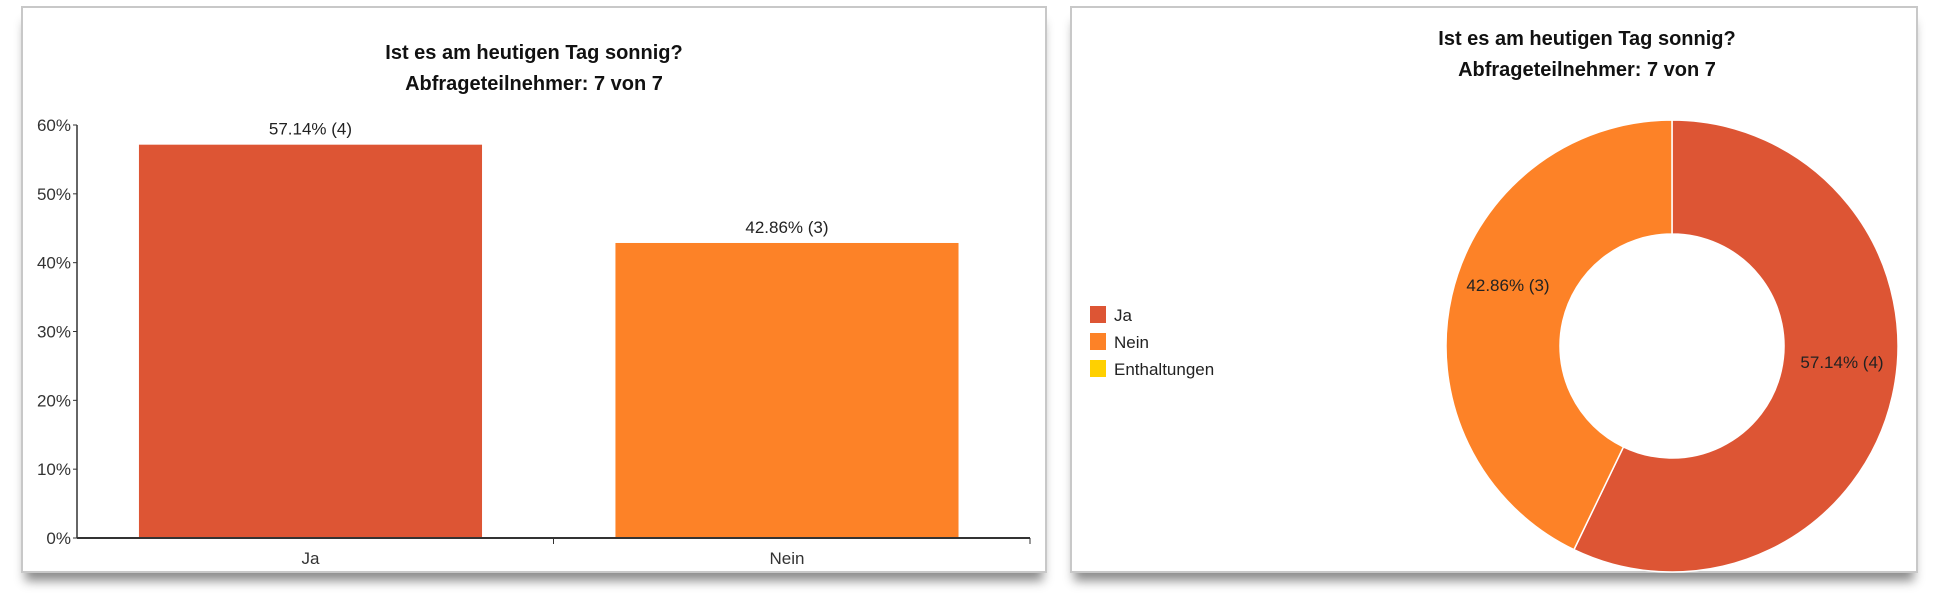 The height and width of the screenshot is (611, 1938). What do you see at coordinates (54, 469) in the screenshot?
I see `y-tick-label: 10%` at bounding box center [54, 469].